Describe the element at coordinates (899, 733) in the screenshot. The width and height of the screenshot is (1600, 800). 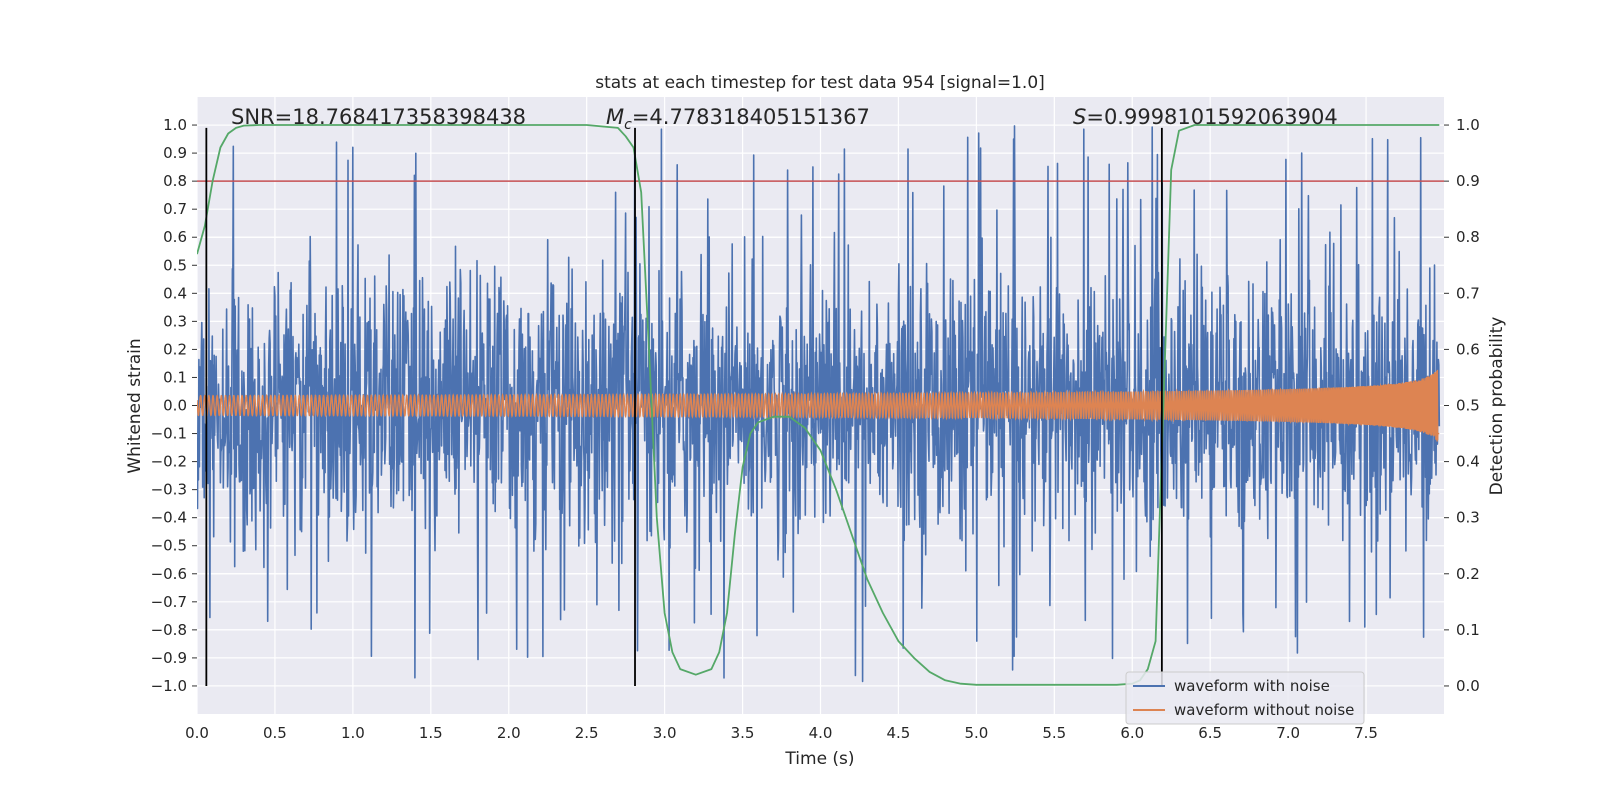
I see `x-tick-label: 4.5` at that location.